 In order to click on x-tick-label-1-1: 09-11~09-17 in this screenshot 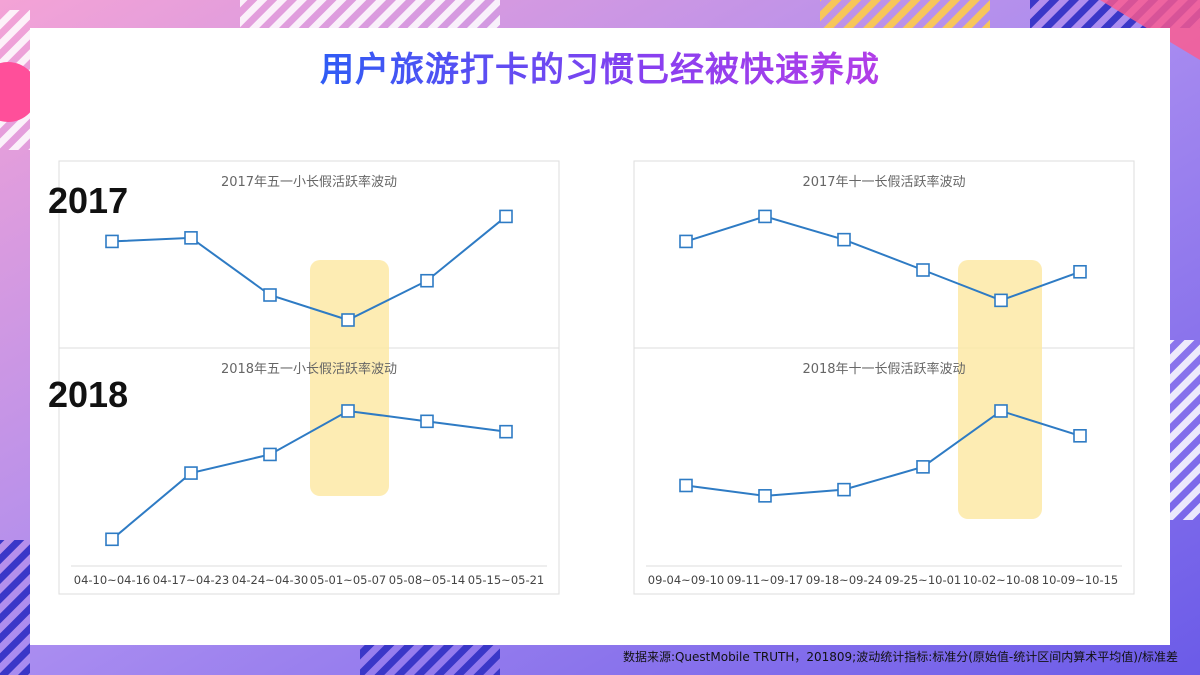, I will do `click(765, 580)`.